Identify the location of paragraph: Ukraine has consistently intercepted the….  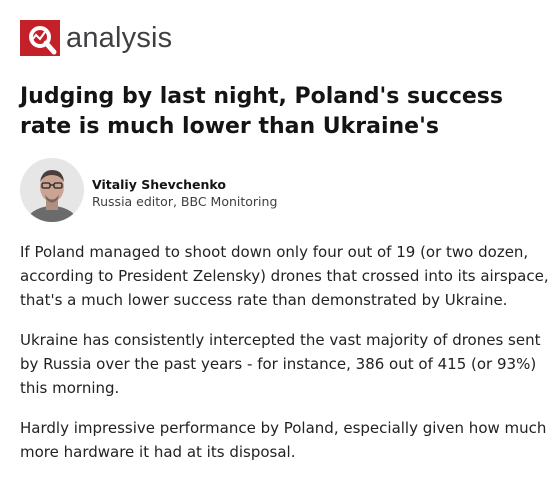
(280, 364).